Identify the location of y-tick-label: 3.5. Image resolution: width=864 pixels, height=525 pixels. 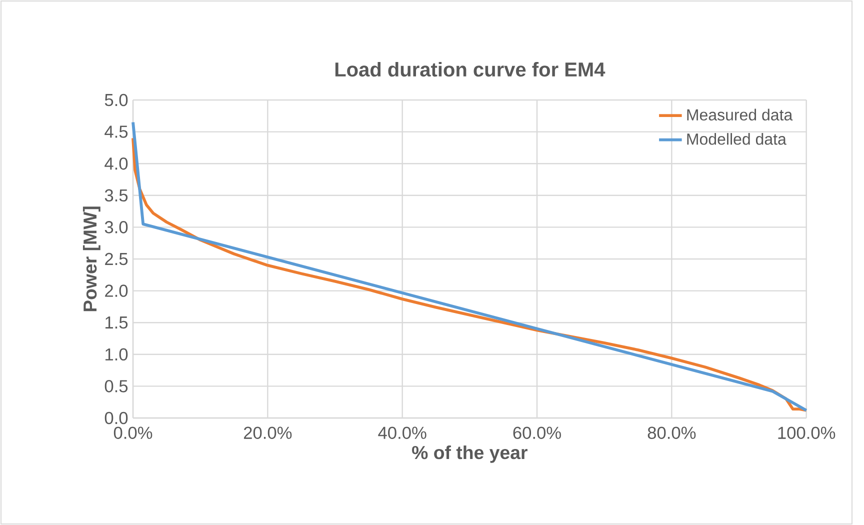
(116, 195).